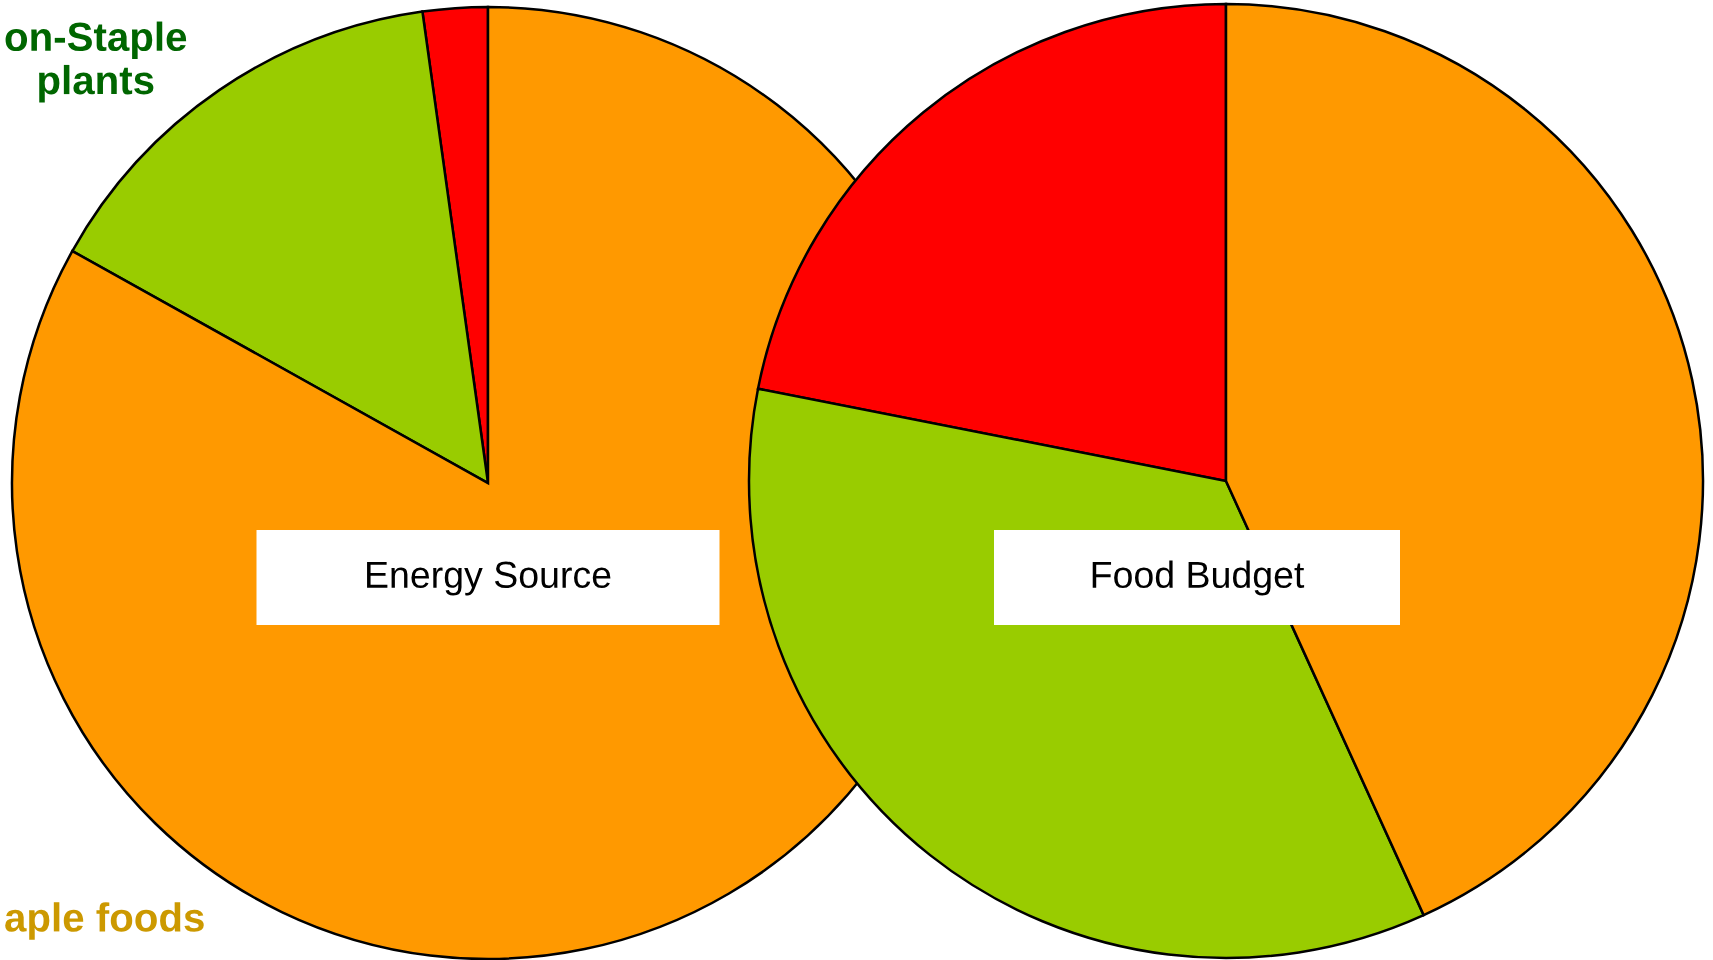  Describe the element at coordinates (1198, 578) in the screenshot. I see `text: Food Budget` at that location.